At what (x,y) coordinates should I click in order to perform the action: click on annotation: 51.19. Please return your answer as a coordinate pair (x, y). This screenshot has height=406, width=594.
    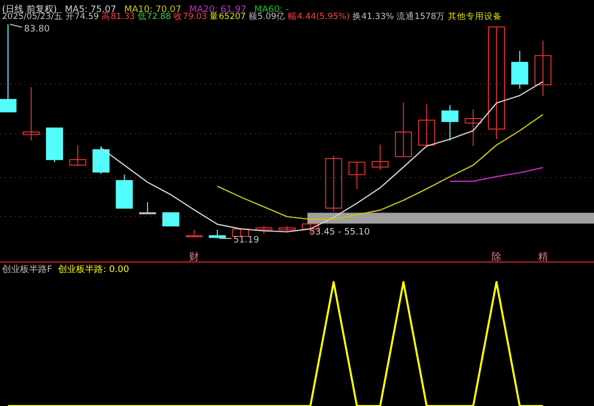
    Looking at the image, I should click on (246, 240).